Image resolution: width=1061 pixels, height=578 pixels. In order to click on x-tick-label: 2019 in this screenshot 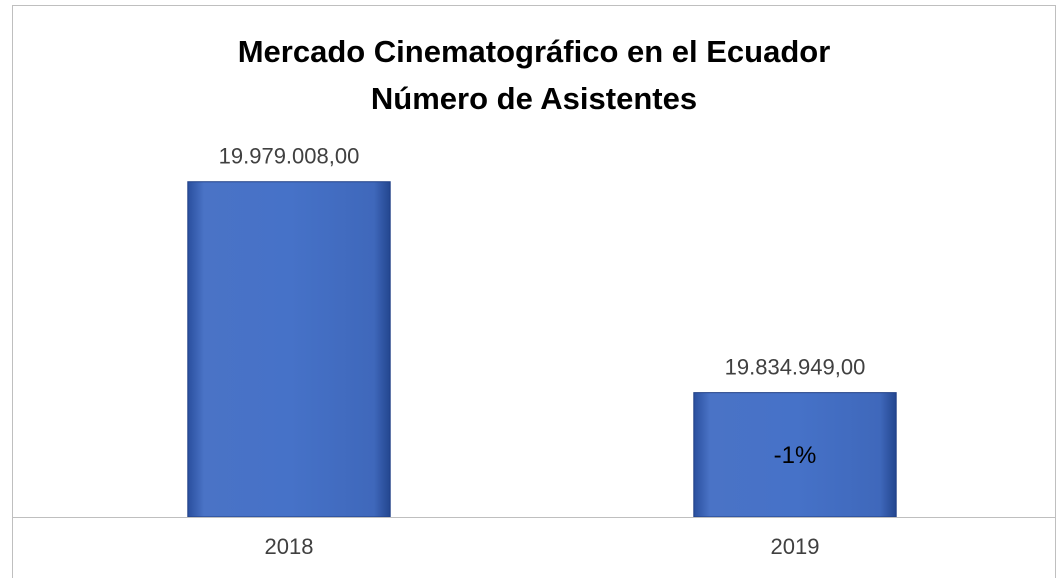, I will do `click(795, 546)`.